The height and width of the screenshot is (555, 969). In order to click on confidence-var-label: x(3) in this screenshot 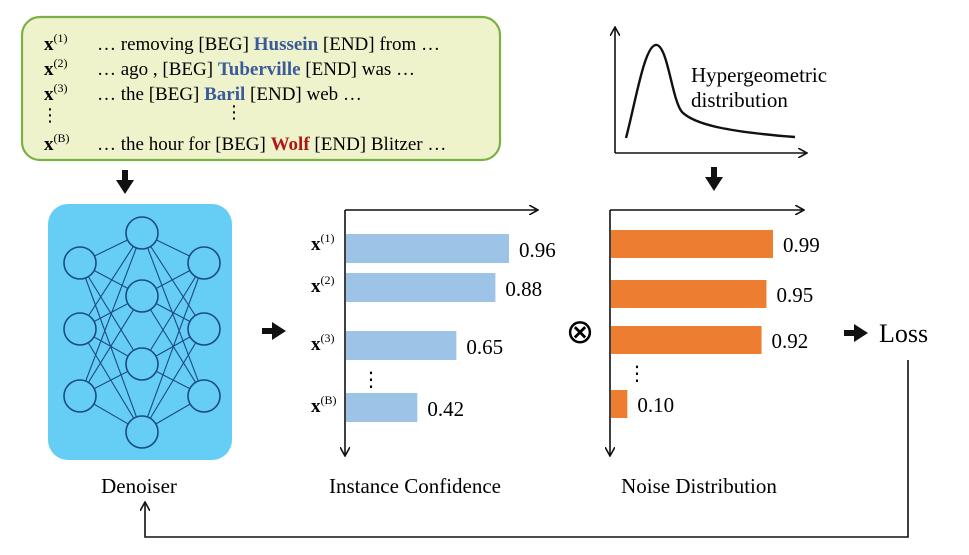, I will do `click(323, 343)`.